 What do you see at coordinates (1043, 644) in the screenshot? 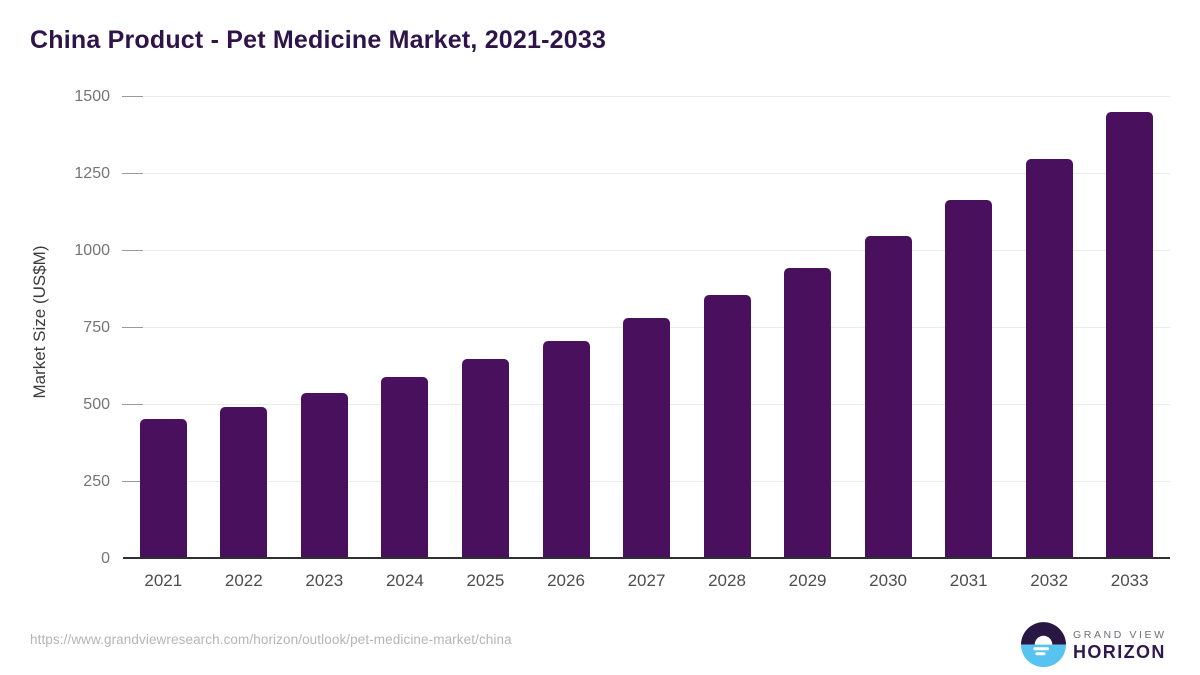
I see `horizon-logo-icon` at bounding box center [1043, 644].